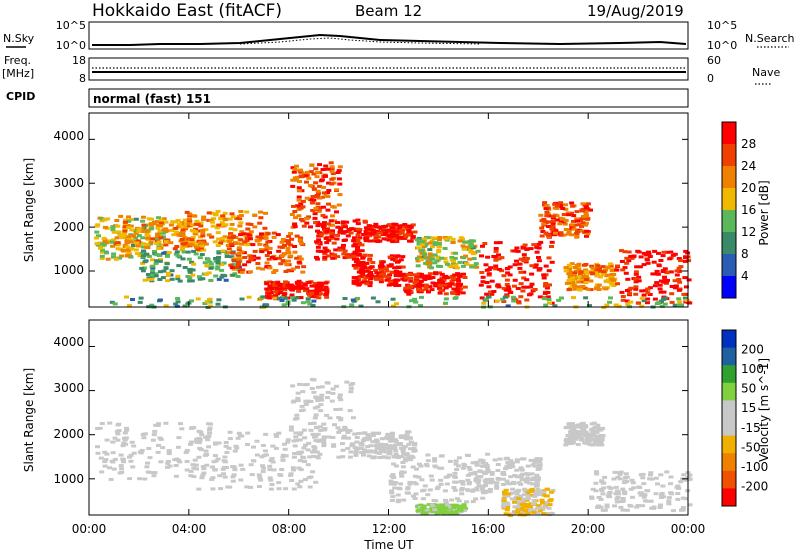 The width and height of the screenshot is (800, 554). I want to click on velocity-colorbar-segment, so click(729, 409).